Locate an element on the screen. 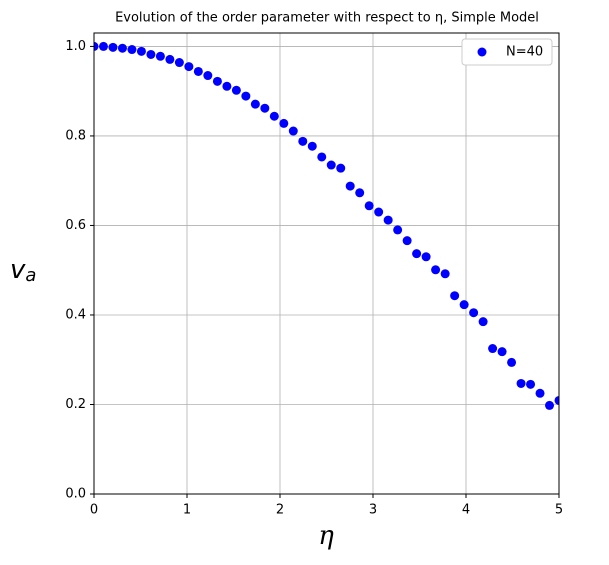  legend-label: N=40 is located at coordinates (524, 52).